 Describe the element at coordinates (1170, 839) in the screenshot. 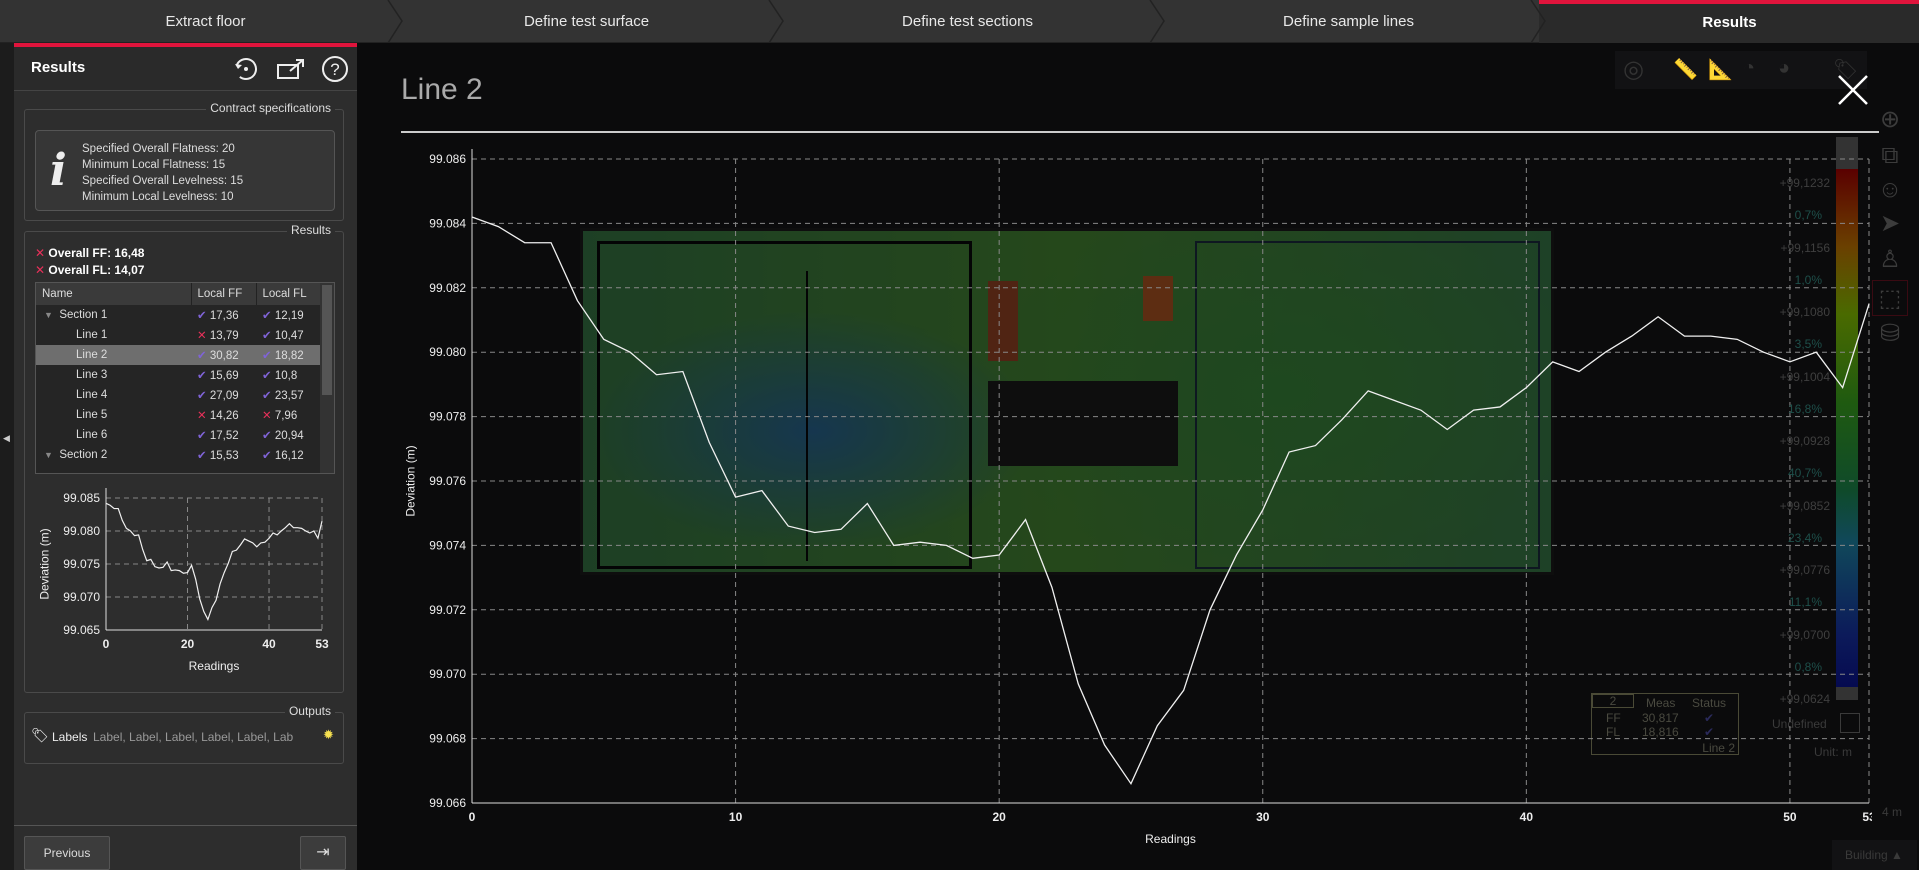

I see `x-axis-label: Readings` at that location.